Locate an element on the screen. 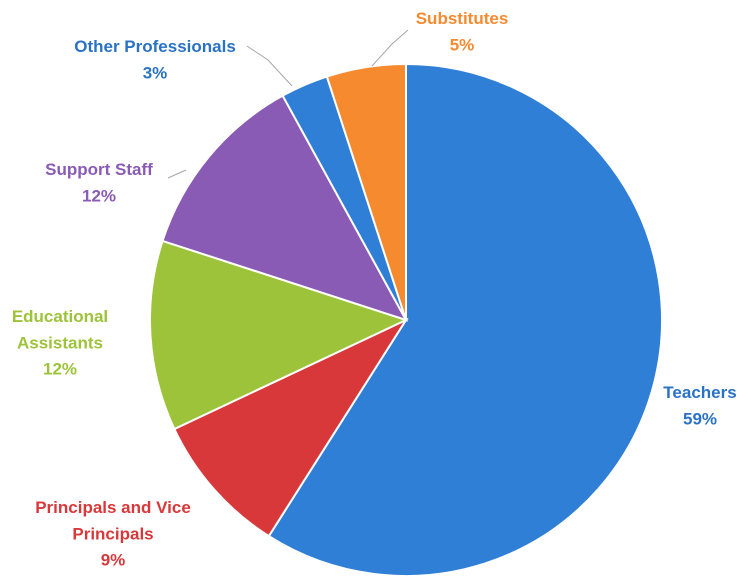  slice-label-support-staff: Support Staff 12% is located at coordinates (99, 182).